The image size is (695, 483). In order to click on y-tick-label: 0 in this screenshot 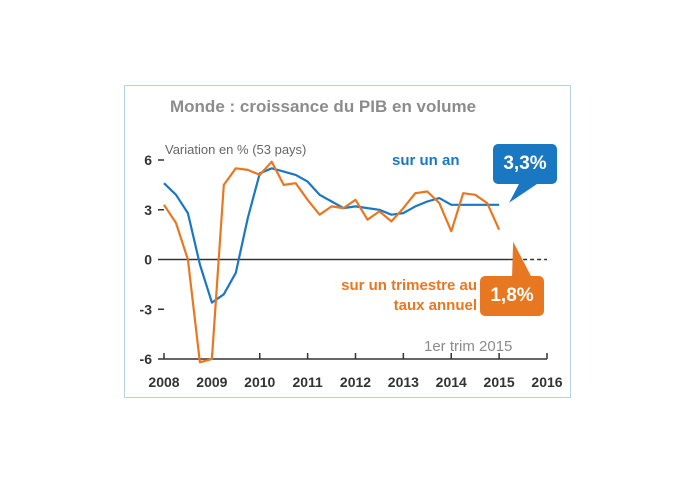, I will do `click(148, 260)`.